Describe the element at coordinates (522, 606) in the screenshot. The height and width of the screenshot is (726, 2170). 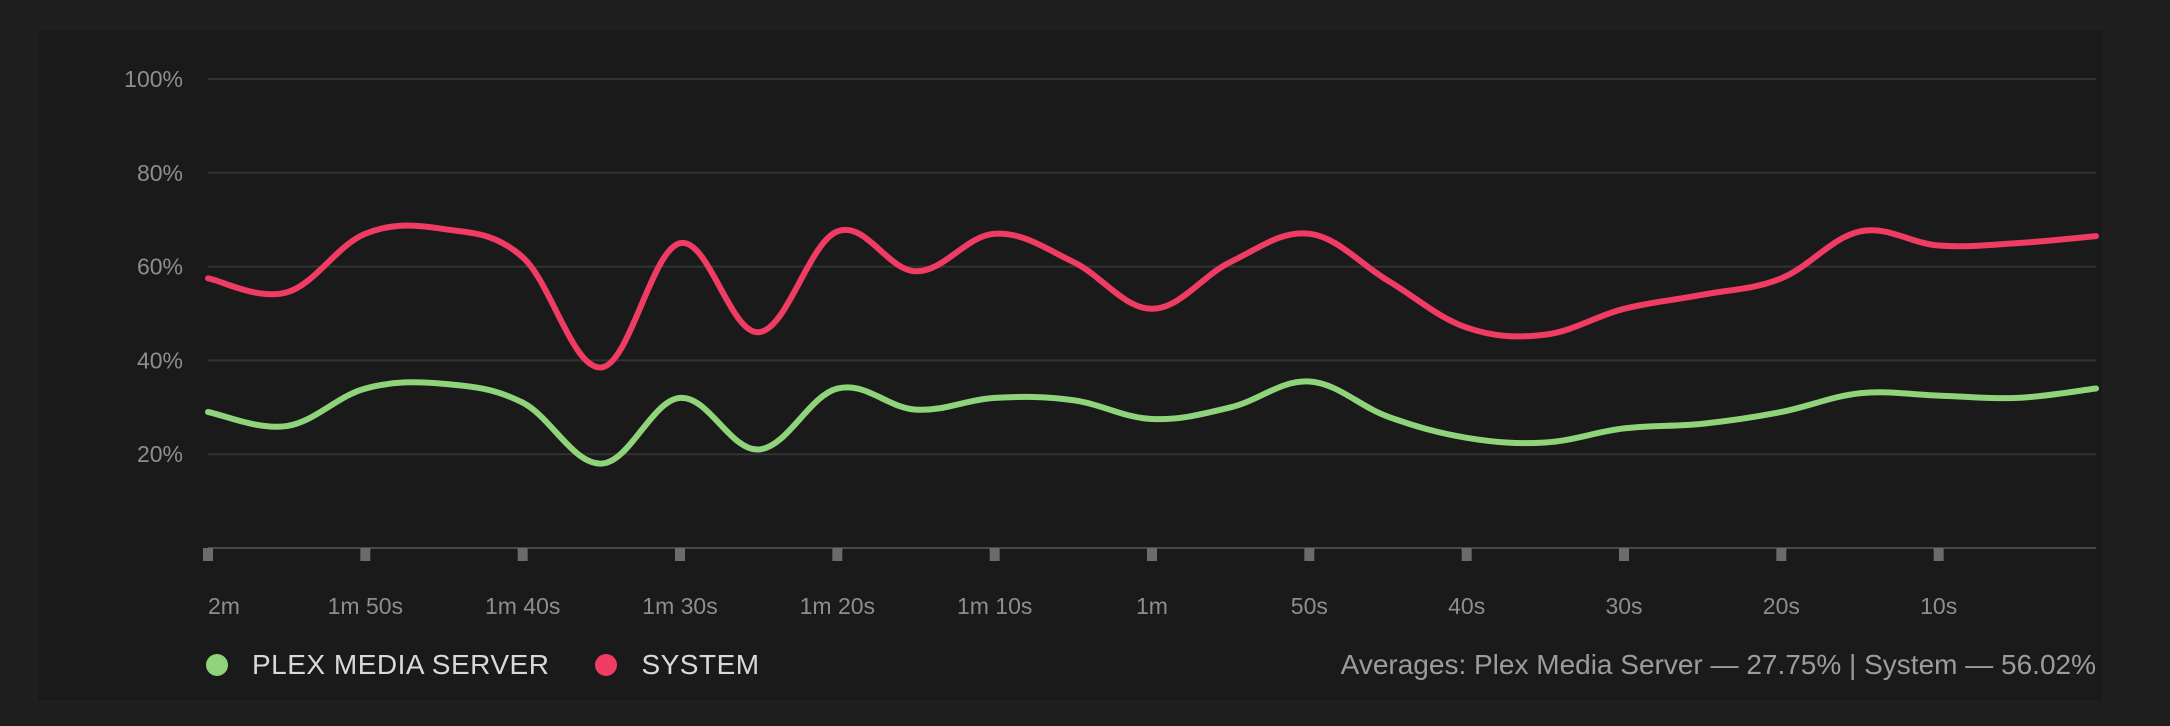
I see `x-tick-label: 1m 40s` at that location.